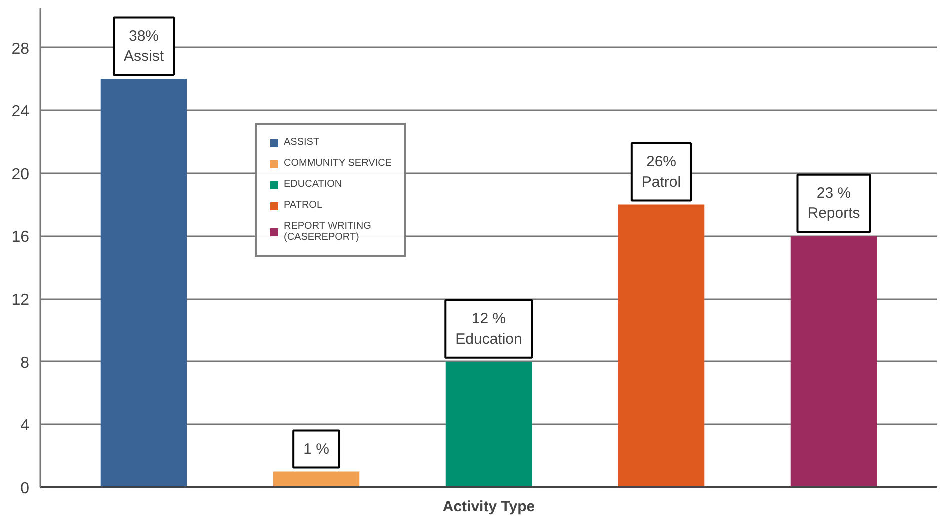 This screenshot has width=942, height=527. What do you see at coordinates (25, 426) in the screenshot?
I see `y-tick-label: 4` at bounding box center [25, 426].